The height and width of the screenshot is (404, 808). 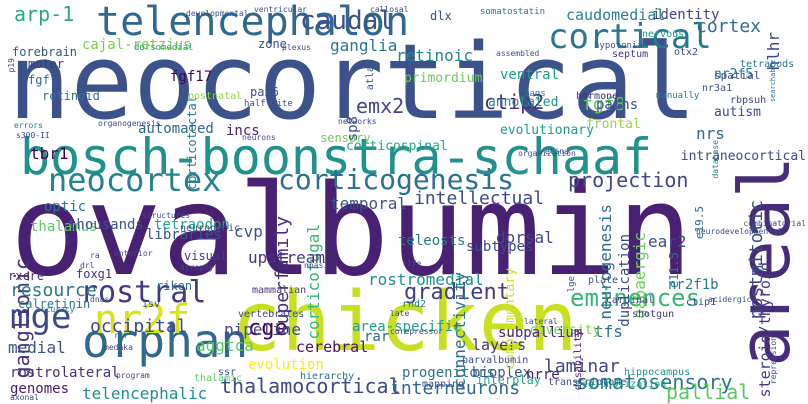 I want to click on word: diversity, so click(x=565, y=330).